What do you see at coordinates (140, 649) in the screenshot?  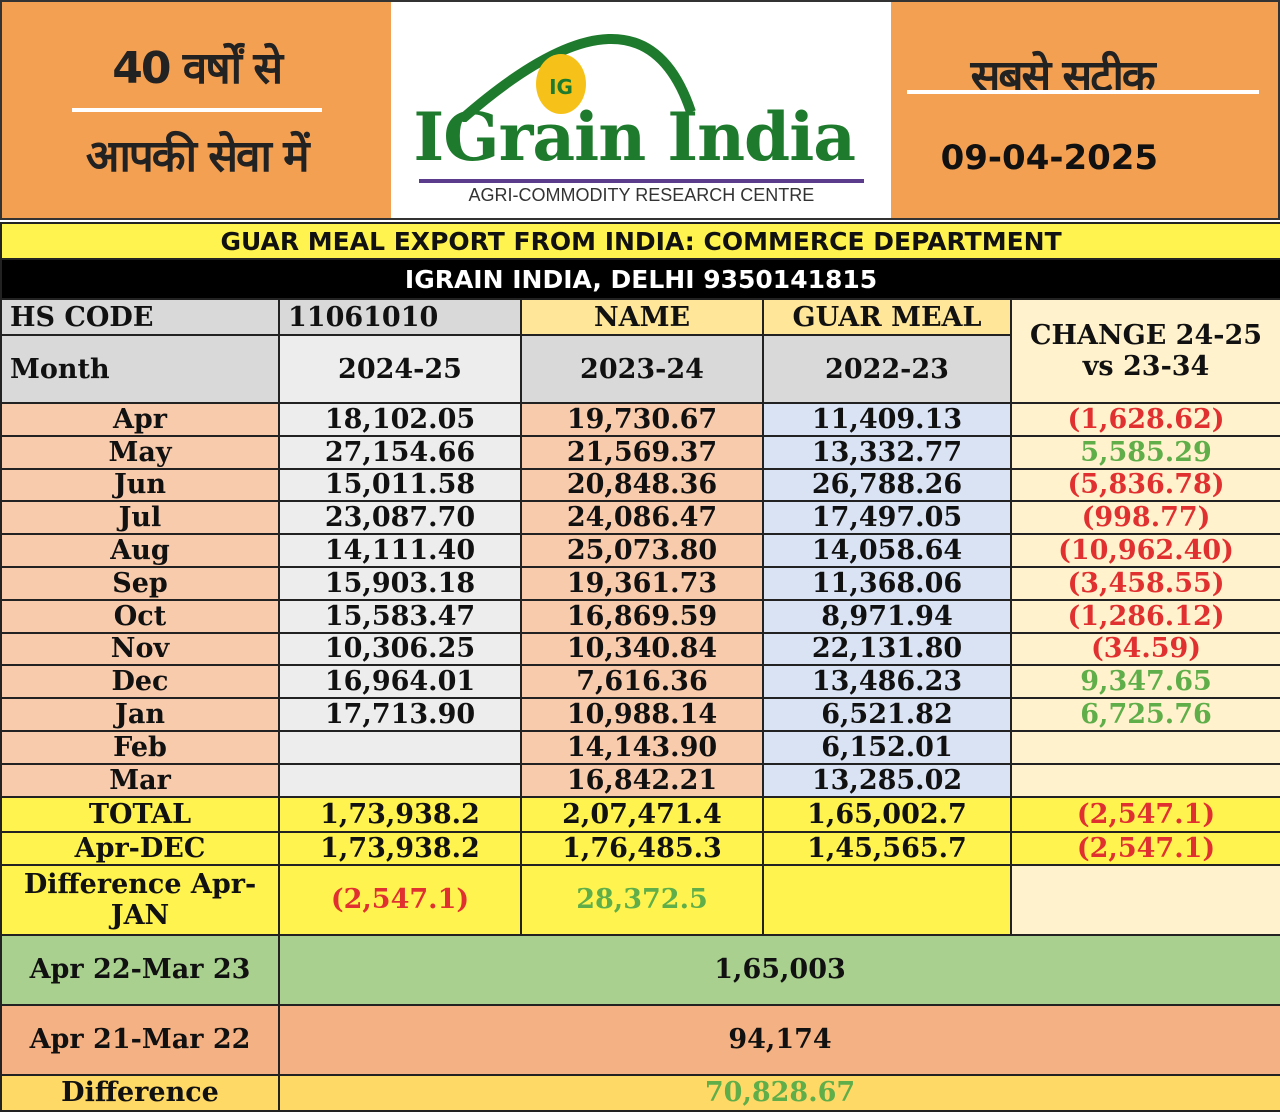 I see `month-cell: Nov` at bounding box center [140, 649].